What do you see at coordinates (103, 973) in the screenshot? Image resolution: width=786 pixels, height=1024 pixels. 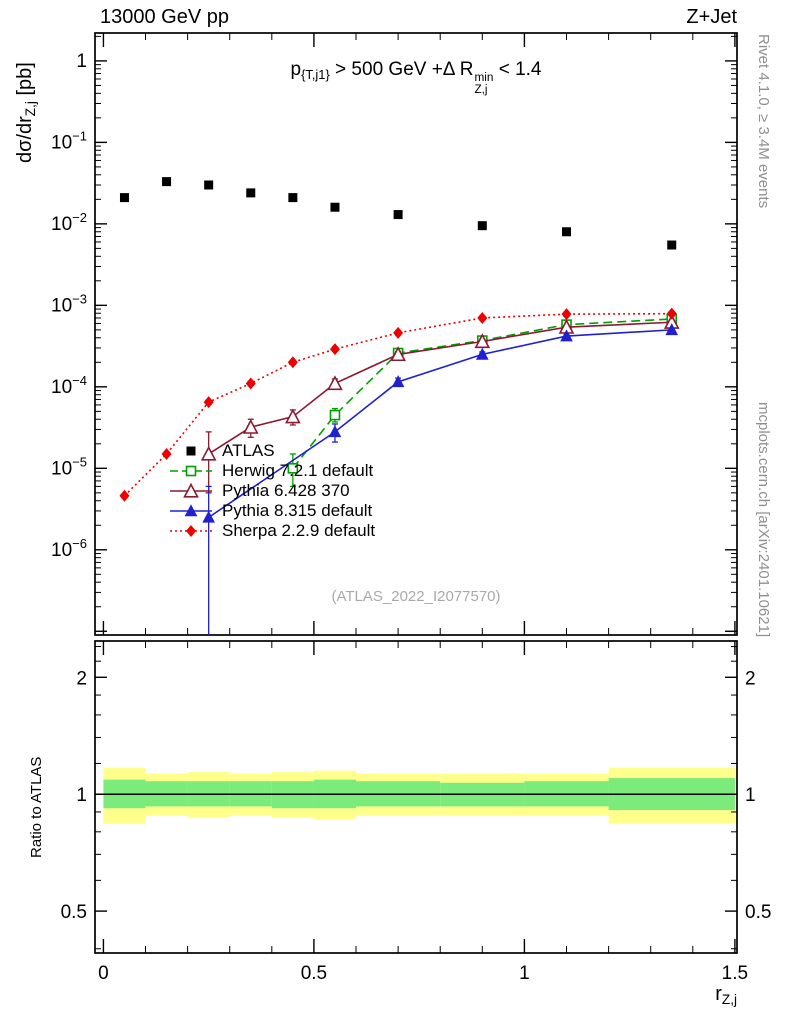 I see `x-tick-label: 0` at bounding box center [103, 973].